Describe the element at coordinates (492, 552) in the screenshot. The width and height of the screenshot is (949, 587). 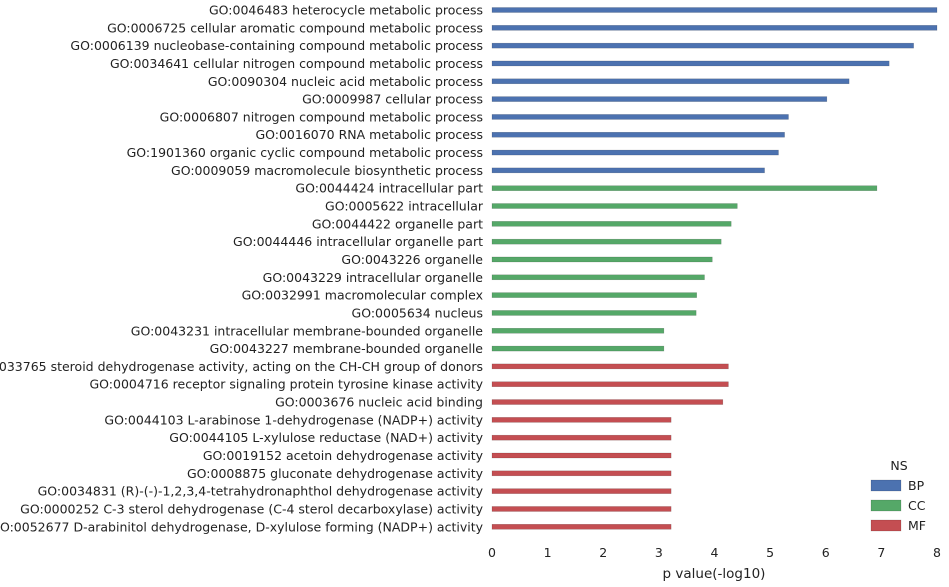
I see `x-tick-label: 0` at that location.